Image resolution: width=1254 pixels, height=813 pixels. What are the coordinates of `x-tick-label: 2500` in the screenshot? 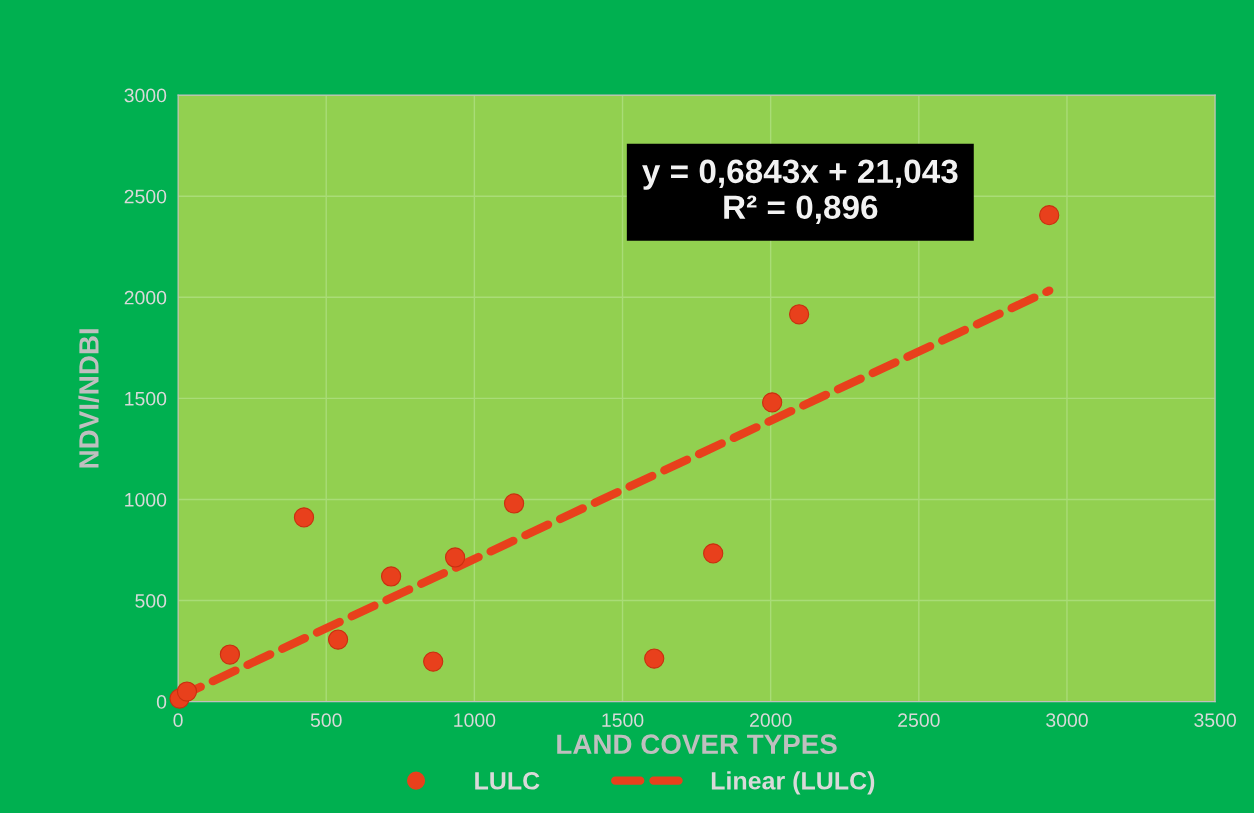 It's located at (919, 720).